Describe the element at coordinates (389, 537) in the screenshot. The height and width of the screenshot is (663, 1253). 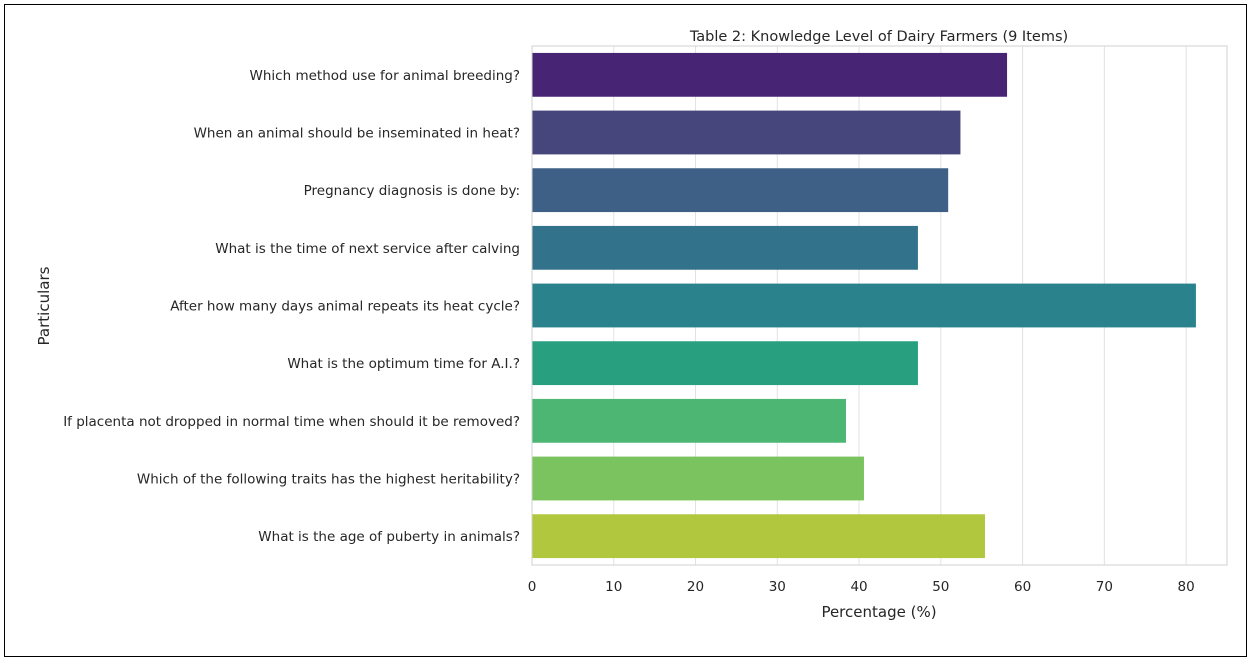
I see `category-label: What is the age of puberty in animals?` at that location.